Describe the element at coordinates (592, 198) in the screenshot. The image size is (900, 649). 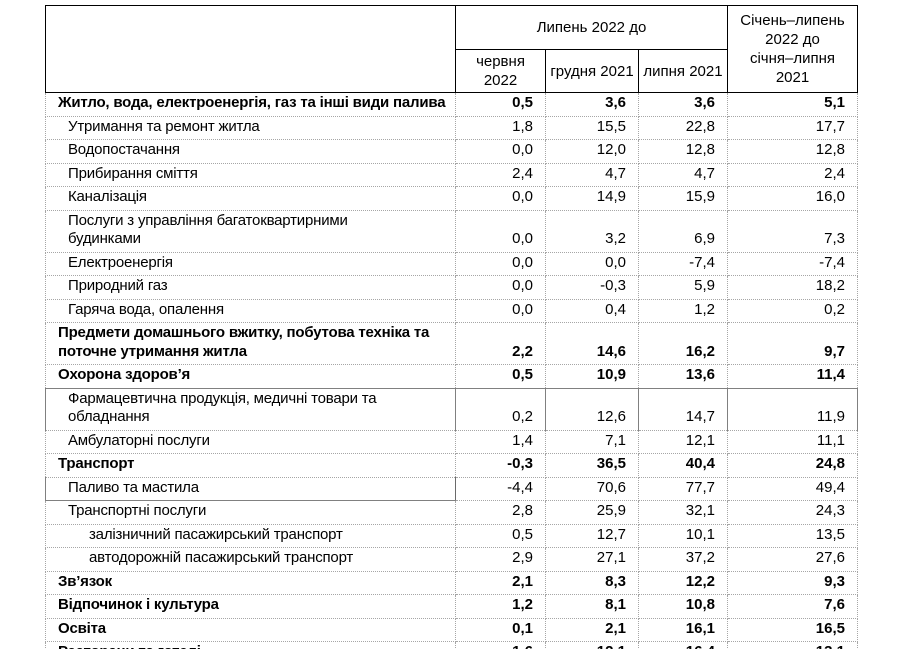
I see `value-cell: 14,9` at that location.